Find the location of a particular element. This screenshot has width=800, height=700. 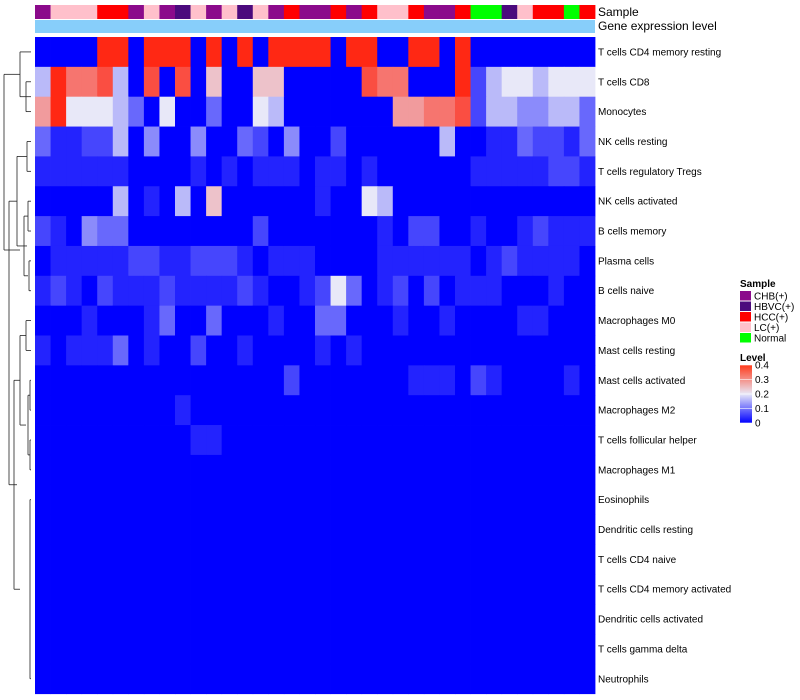

expression-annotation-bar is located at coordinates (315, 26).